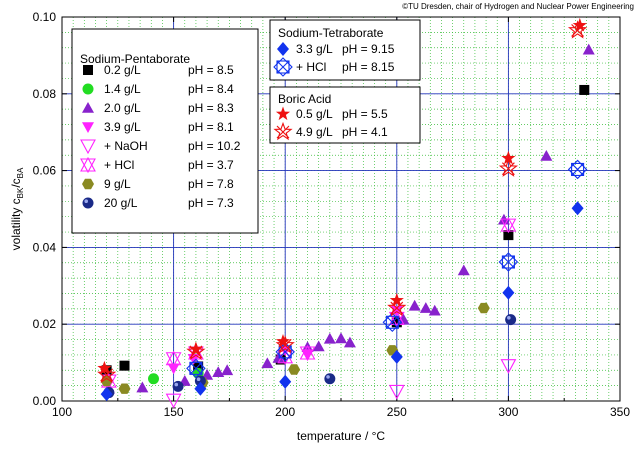  What do you see at coordinates (122, 108) in the screenshot?
I see `legend-entry-concentration: 2.0 g/L` at bounding box center [122, 108].